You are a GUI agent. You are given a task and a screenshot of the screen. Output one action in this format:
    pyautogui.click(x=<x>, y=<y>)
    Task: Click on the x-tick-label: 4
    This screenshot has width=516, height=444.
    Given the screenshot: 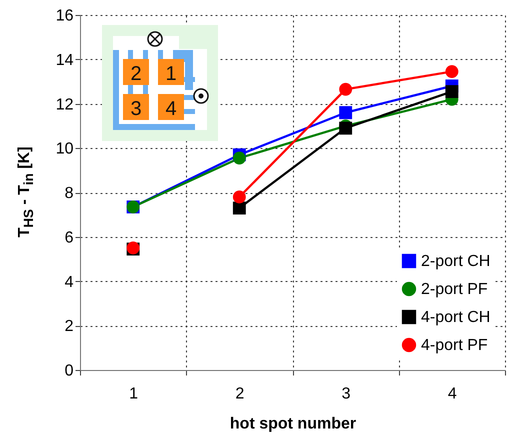 What is the action you would take?
    pyautogui.click(x=452, y=394)
    